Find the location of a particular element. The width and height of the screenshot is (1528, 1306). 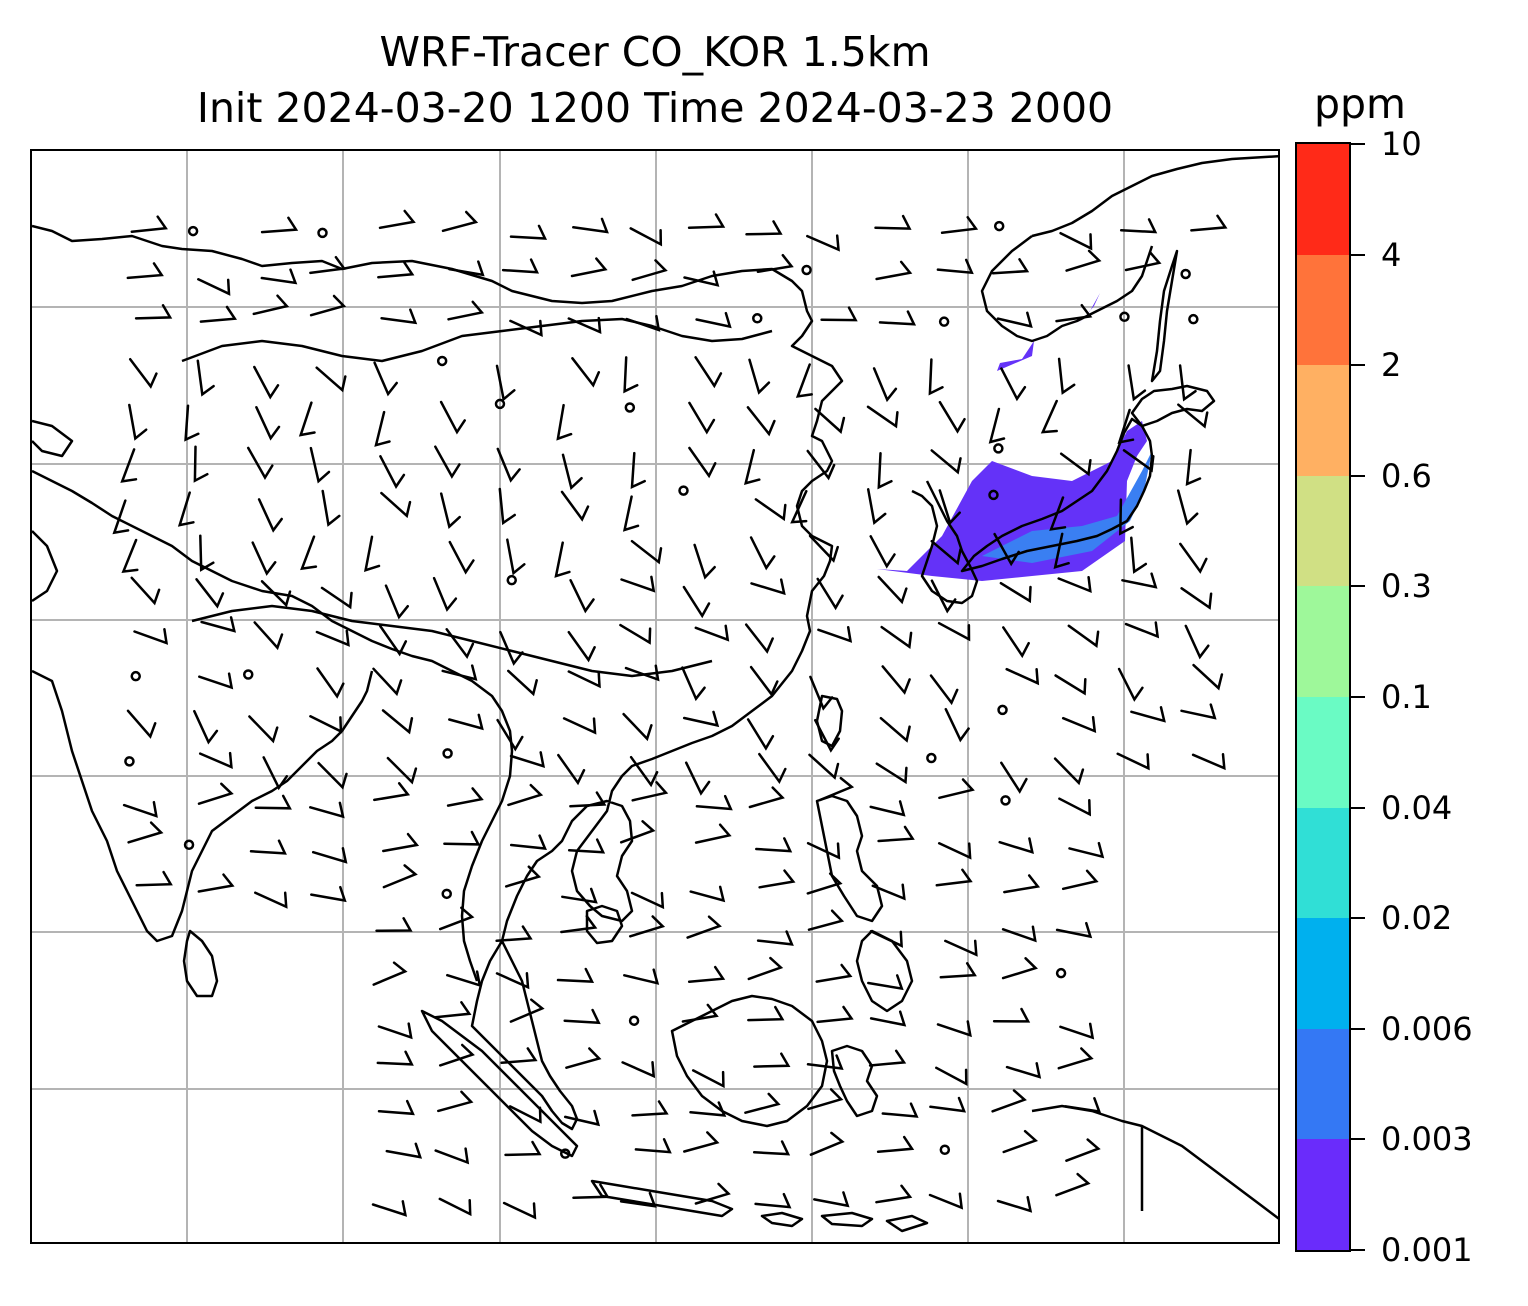

coast-borneo is located at coordinates (749, 1061).